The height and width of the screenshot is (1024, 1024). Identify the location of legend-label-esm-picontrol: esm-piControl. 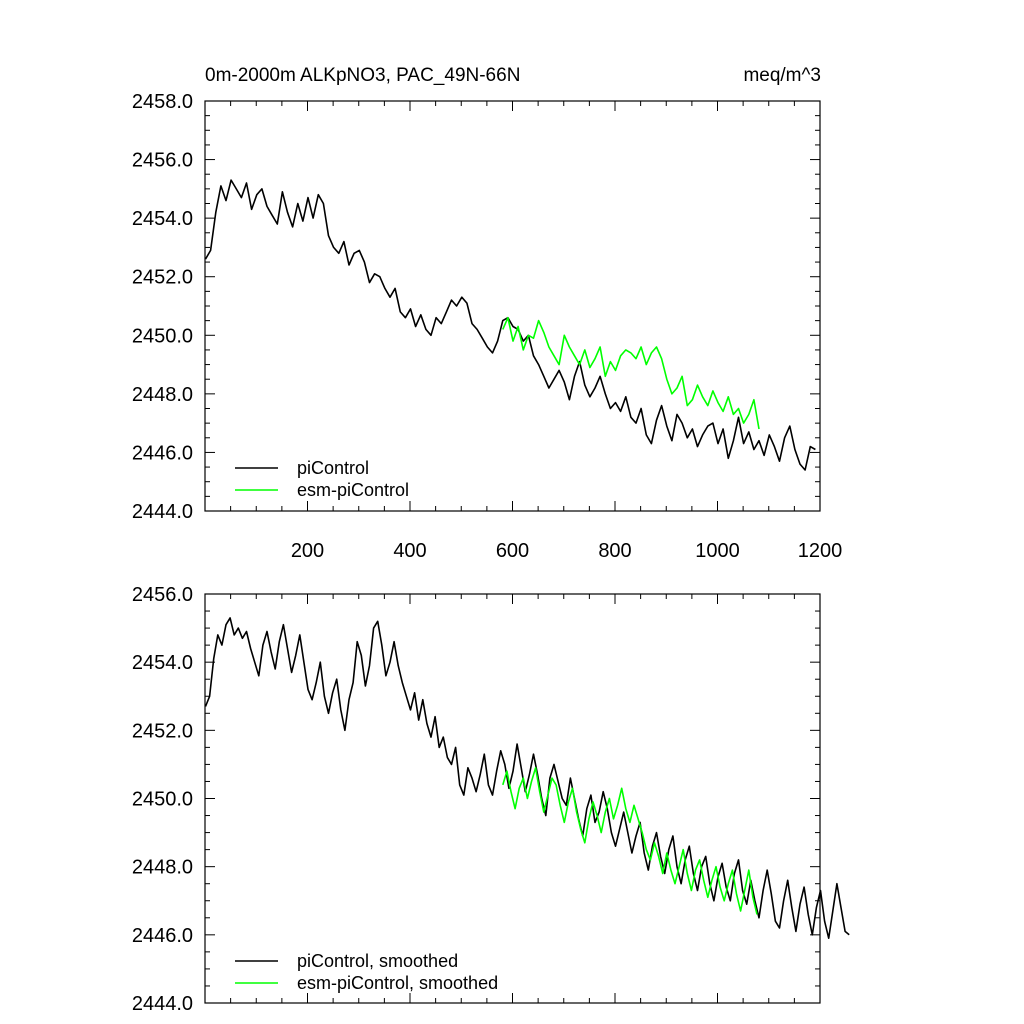
(353, 490).